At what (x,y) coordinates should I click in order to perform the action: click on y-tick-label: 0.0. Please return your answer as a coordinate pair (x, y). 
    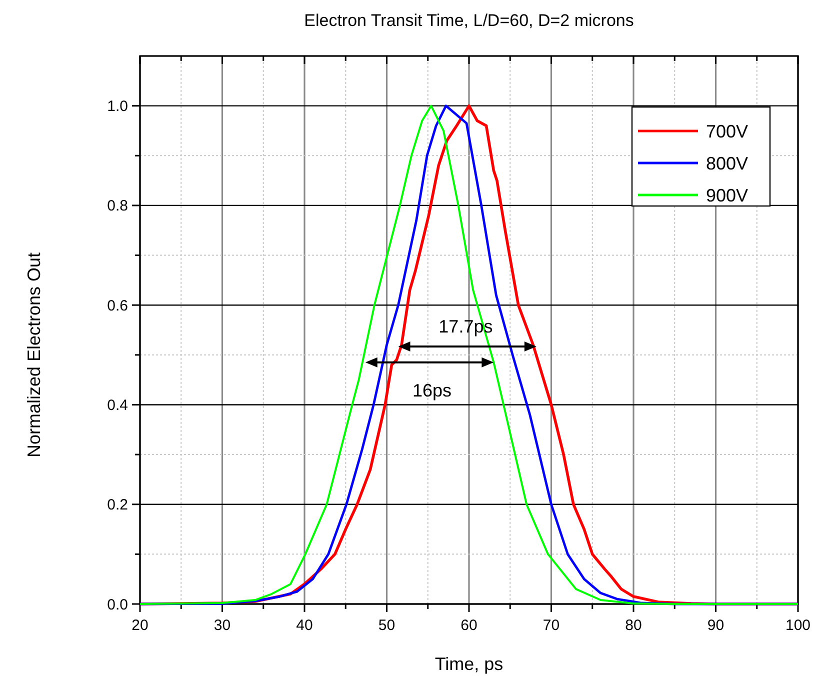
    Looking at the image, I should click on (117, 605).